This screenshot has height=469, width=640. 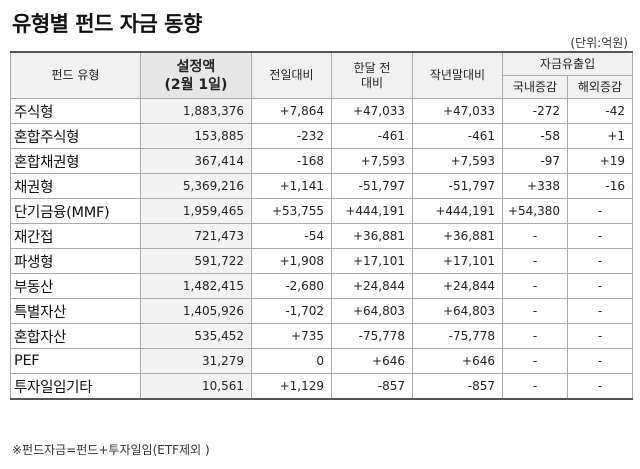 What do you see at coordinates (291, 311) in the screenshot?
I see `cell-prev-day: -1,702` at bounding box center [291, 311].